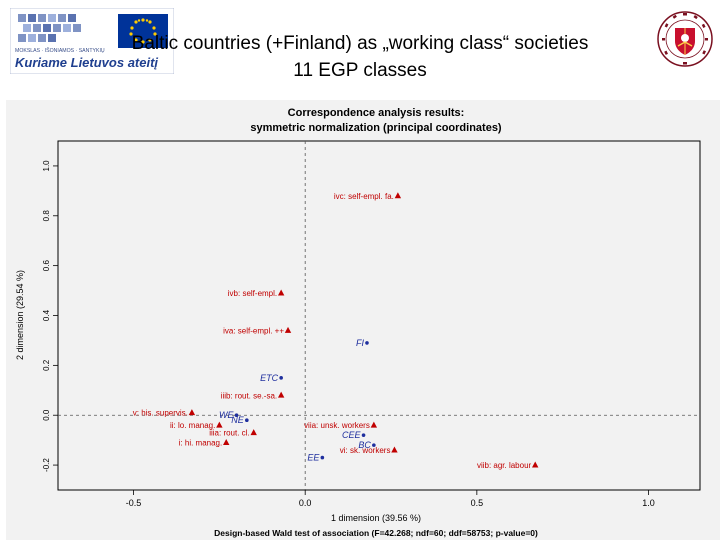  Describe the element at coordinates (229, 433) in the screenshot. I see `class-point-label: iiia: rout. cl.` at that location.